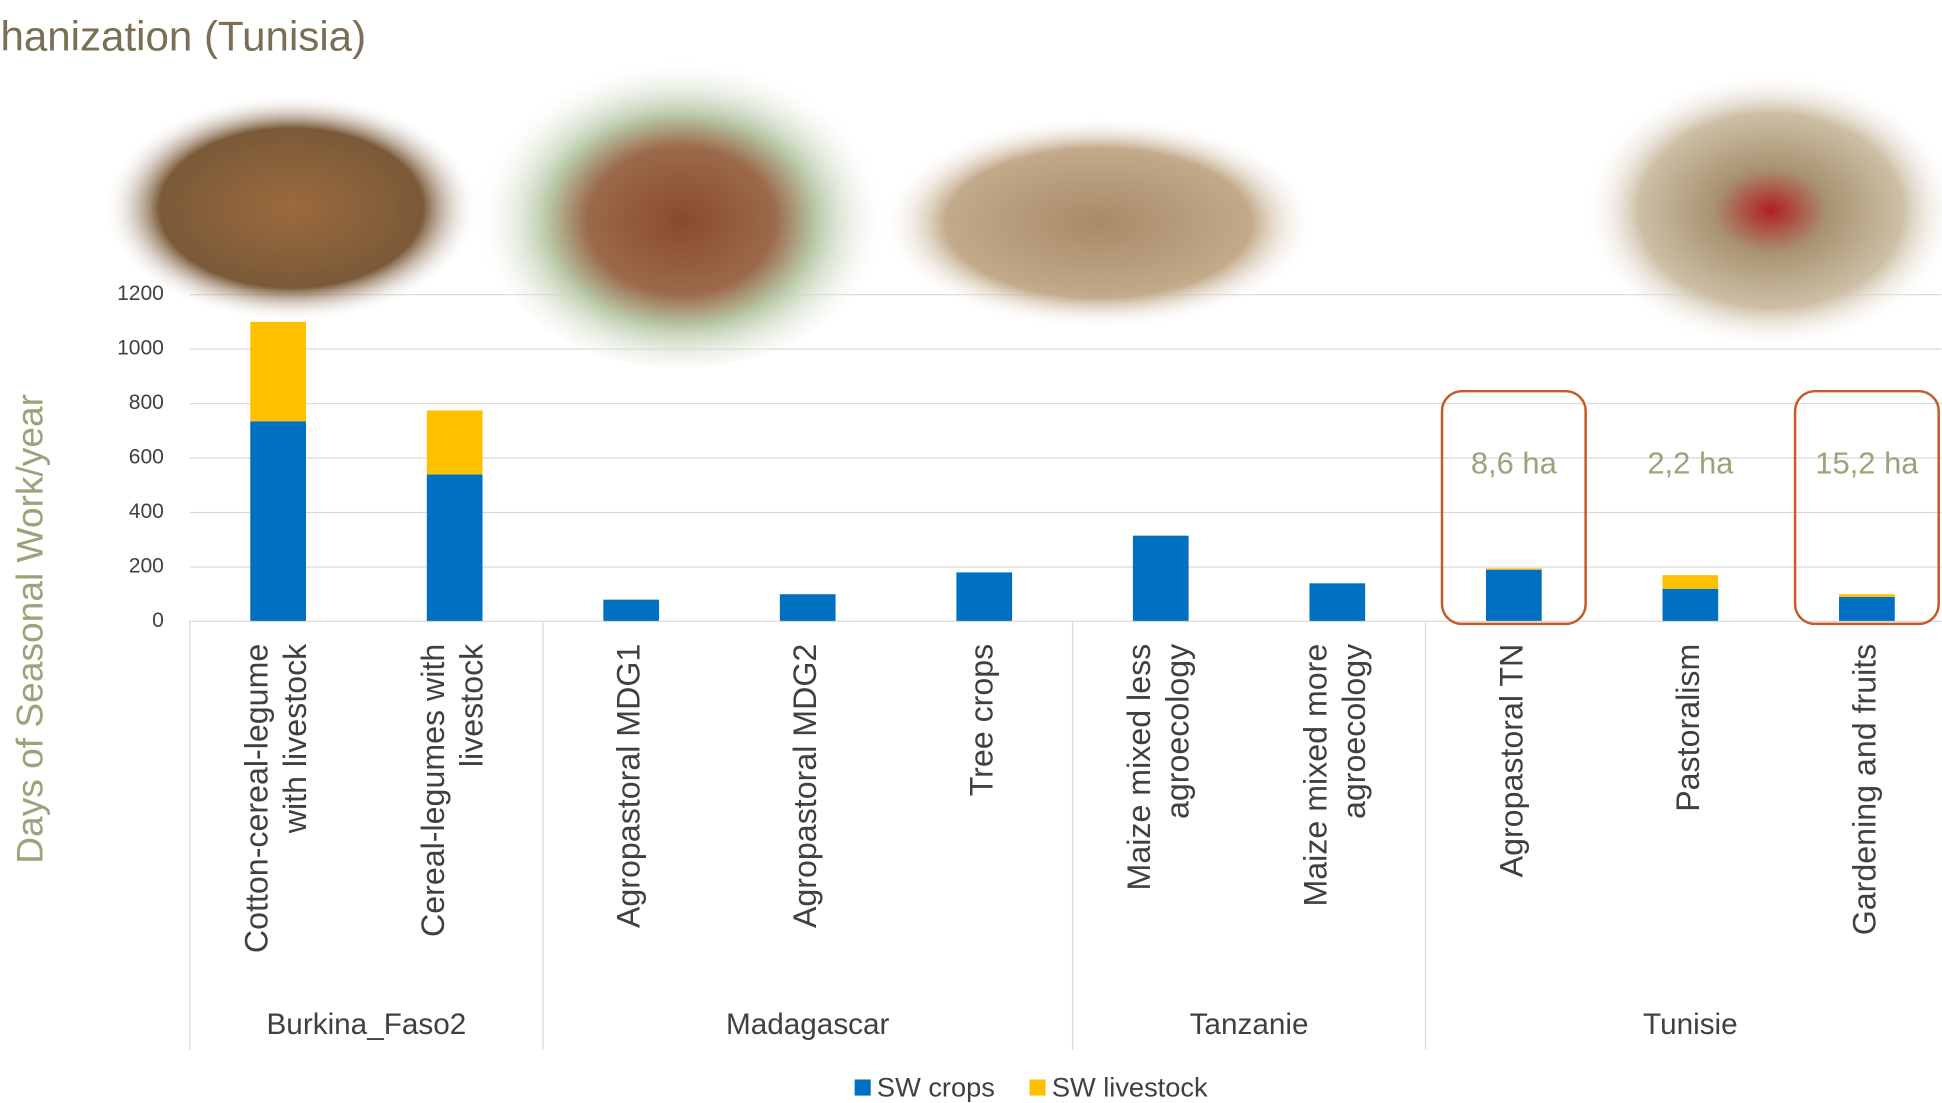 The height and width of the screenshot is (1103, 1942). I want to click on annotation: 2,2 ha, so click(1690, 463).